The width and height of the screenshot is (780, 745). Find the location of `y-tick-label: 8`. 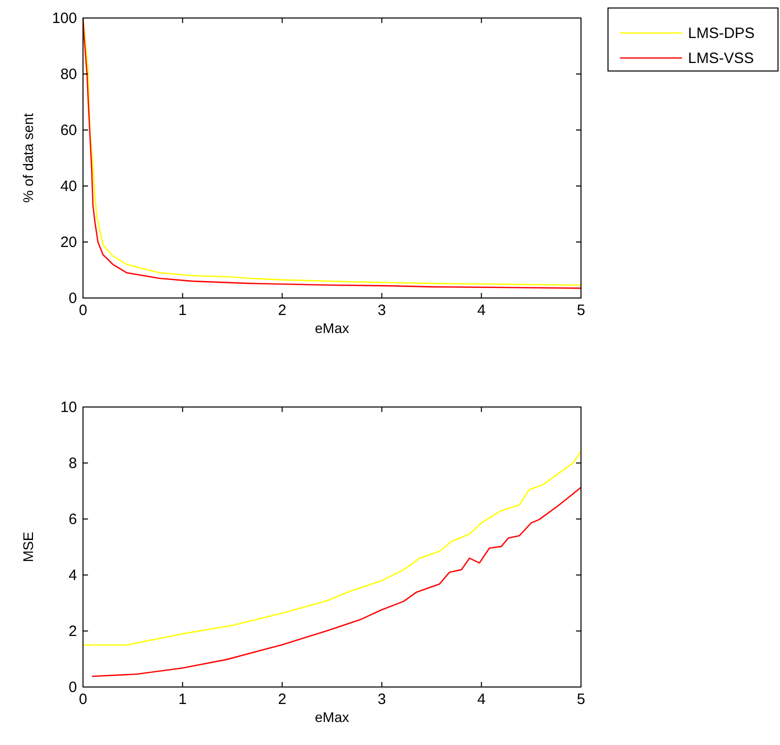

y-tick-label: 8 is located at coordinates (72, 463).